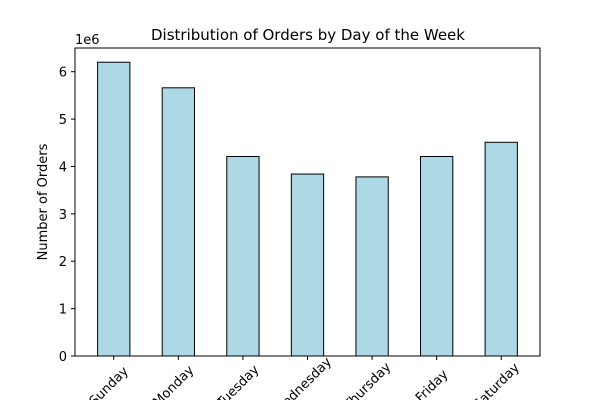 The width and height of the screenshot is (600, 400). What do you see at coordinates (63, 310) in the screenshot?
I see `y-tick-label: 1` at bounding box center [63, 310].